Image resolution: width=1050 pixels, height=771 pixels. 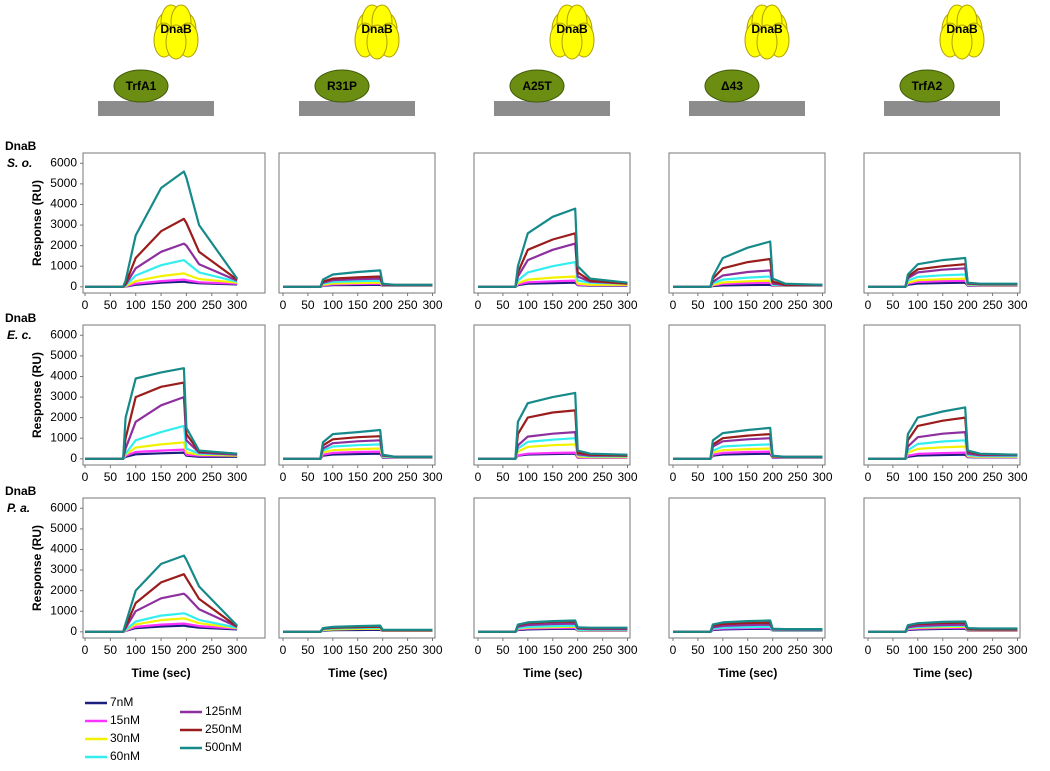 I want to click on trfa-label: TrfA2, so click(x=927, y=86).